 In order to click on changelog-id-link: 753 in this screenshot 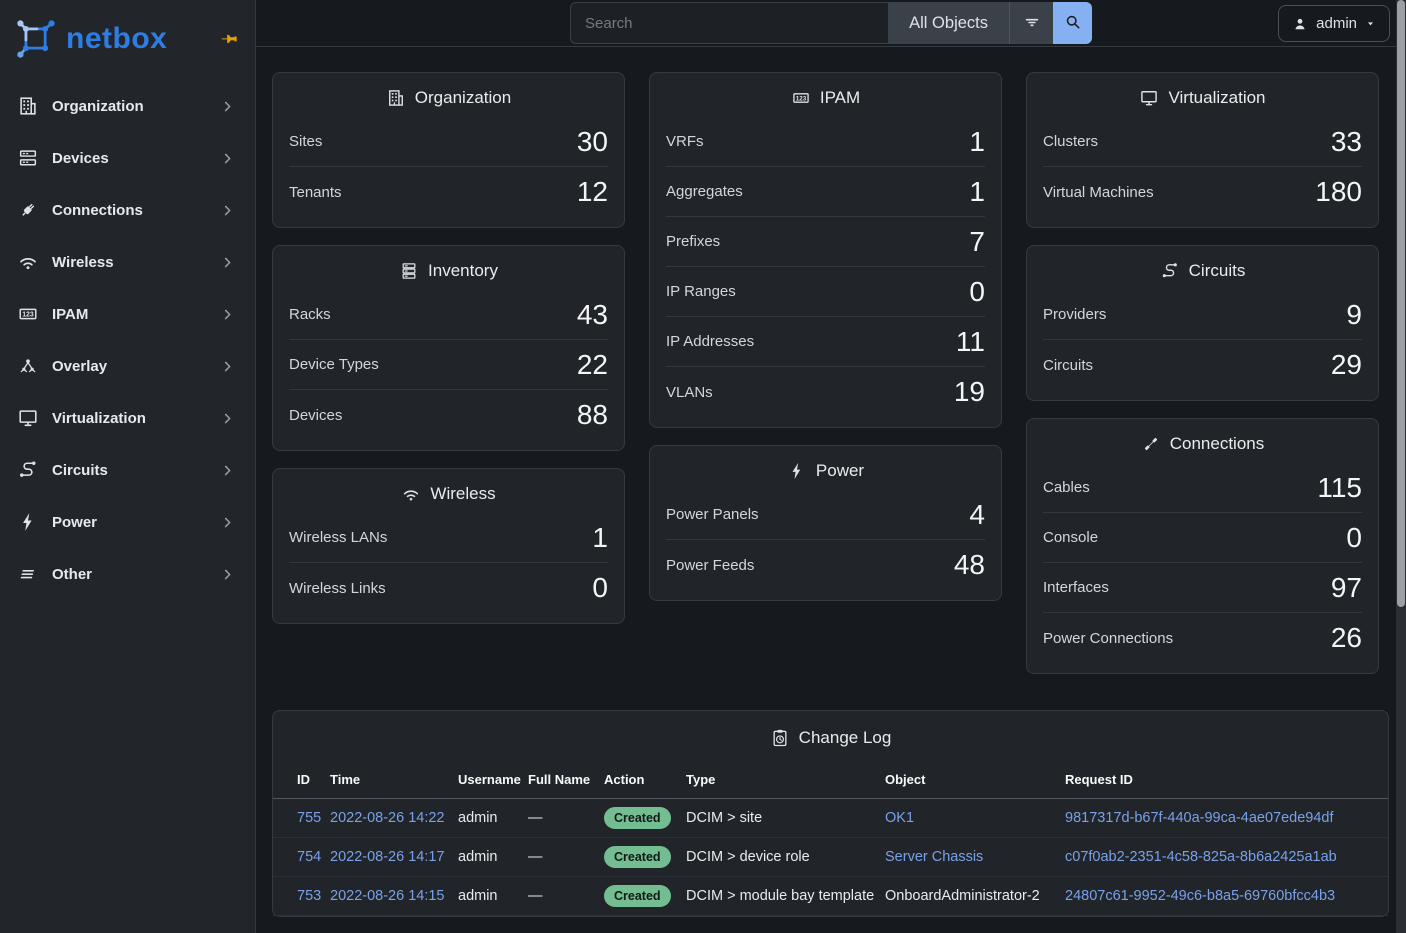, I will do `click(309, 896)`.